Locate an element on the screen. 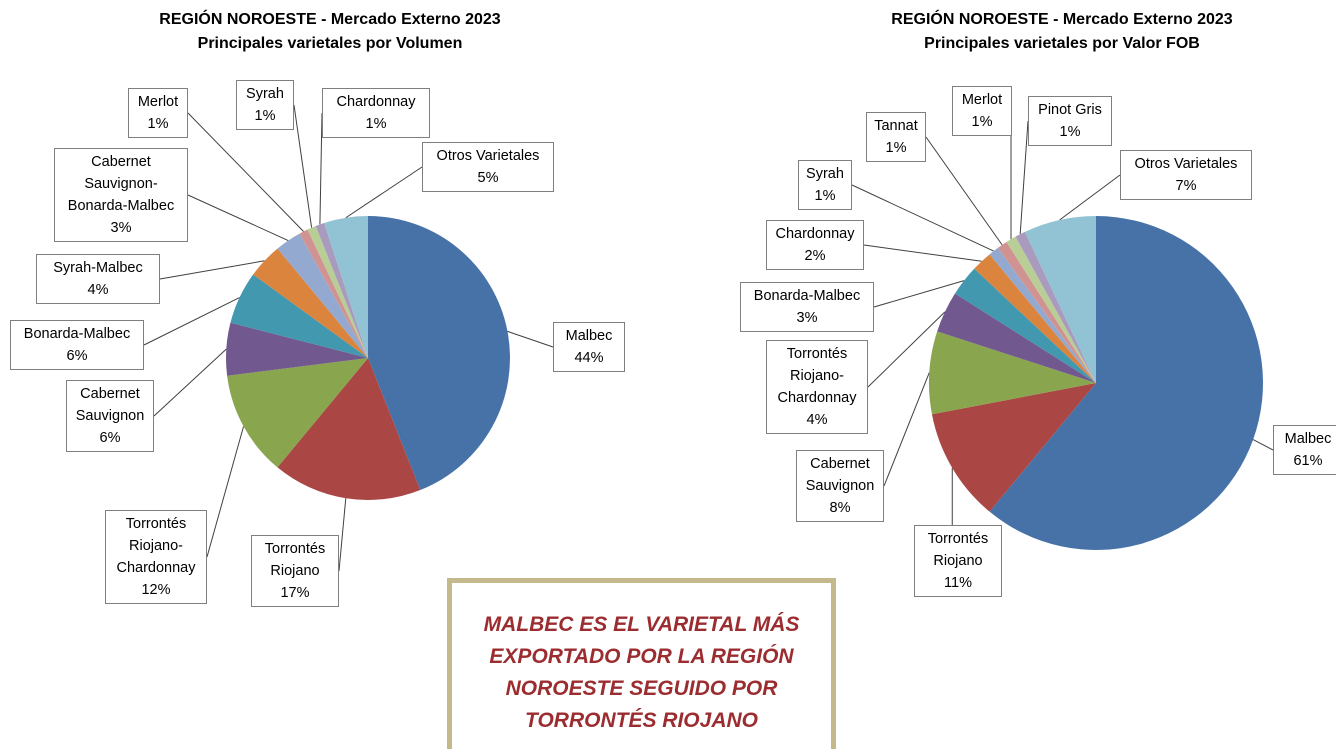 Image resolution: width=1336 pixels, height=749 pixels. chart-subtitle: Principales varietales por Volumen is located at coordinates (330, 43).